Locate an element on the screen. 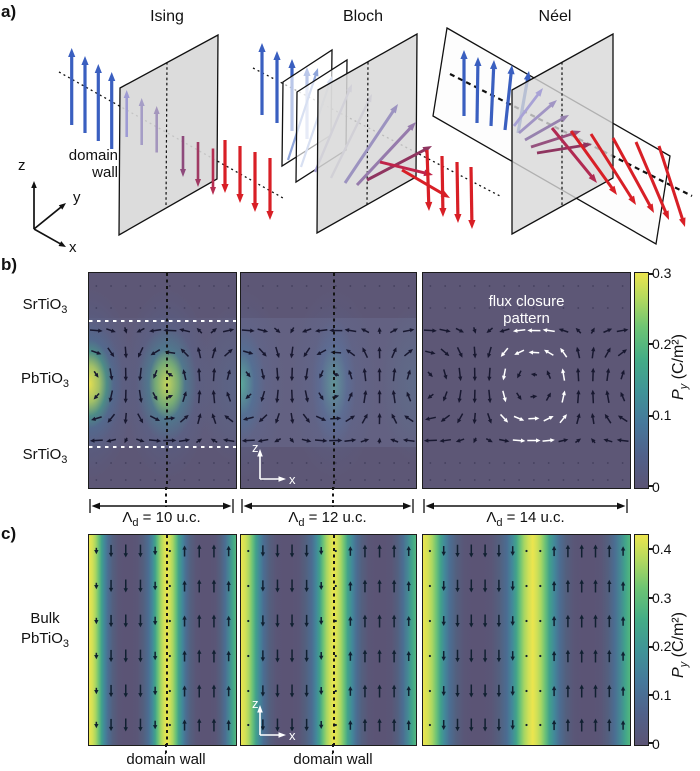  flux-closure-annotation: flux closure pattern is located at coordinates (526, 310).